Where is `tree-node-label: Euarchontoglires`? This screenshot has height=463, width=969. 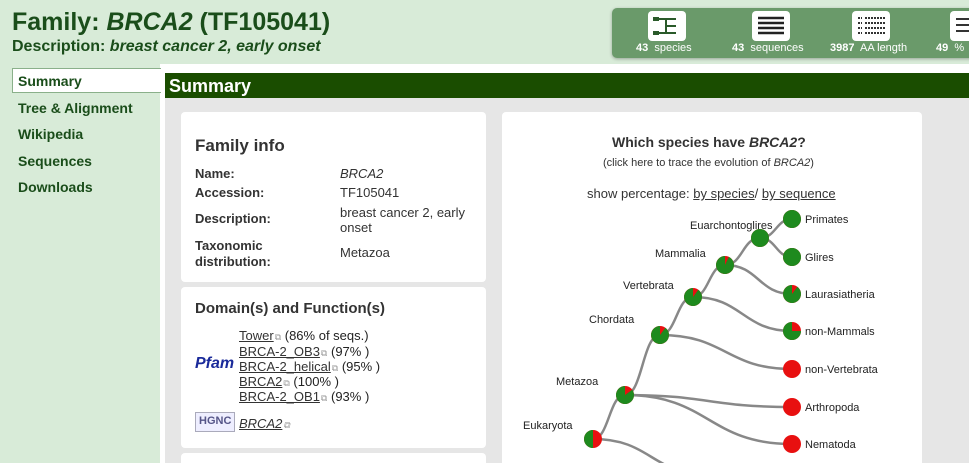
tree-node-label: Euarchontoglires is located at coordinates (731, 226).